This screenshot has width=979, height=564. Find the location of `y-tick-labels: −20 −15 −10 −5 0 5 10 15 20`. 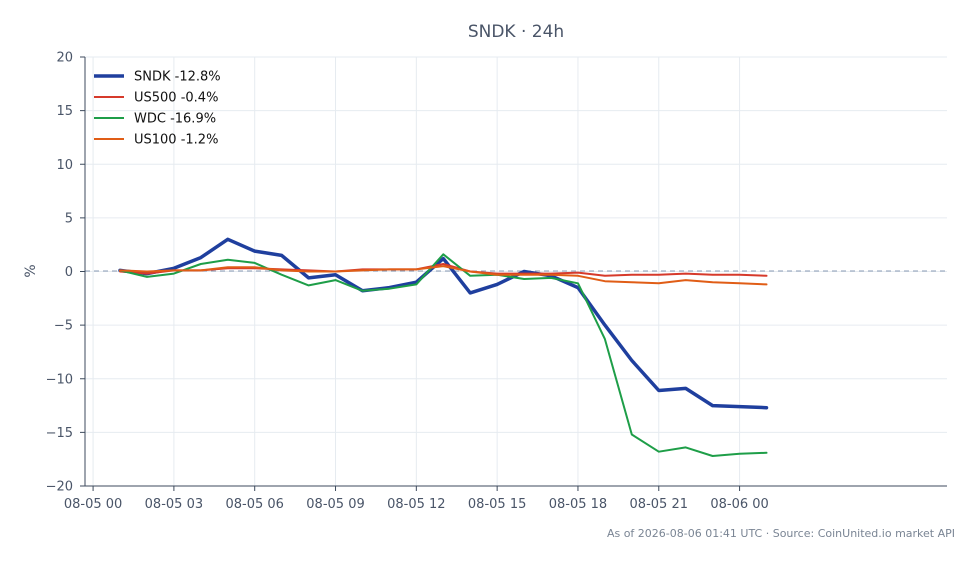

y-tick-labels: −20 −15 −10 −5 0 5 10 15 20 is located at coordinates (65, 273).